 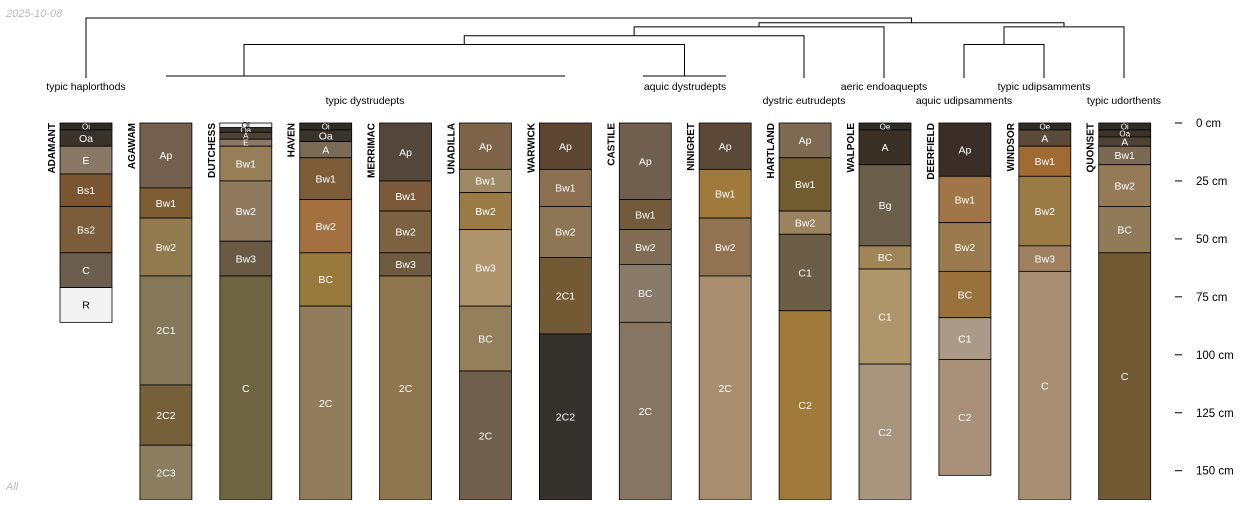 What do you see at coordinates (684, 84) in the screenshot?
I see `taxon-aquic-dystrudepts: aquic dystrudepts` at bounding box center [684, 84].